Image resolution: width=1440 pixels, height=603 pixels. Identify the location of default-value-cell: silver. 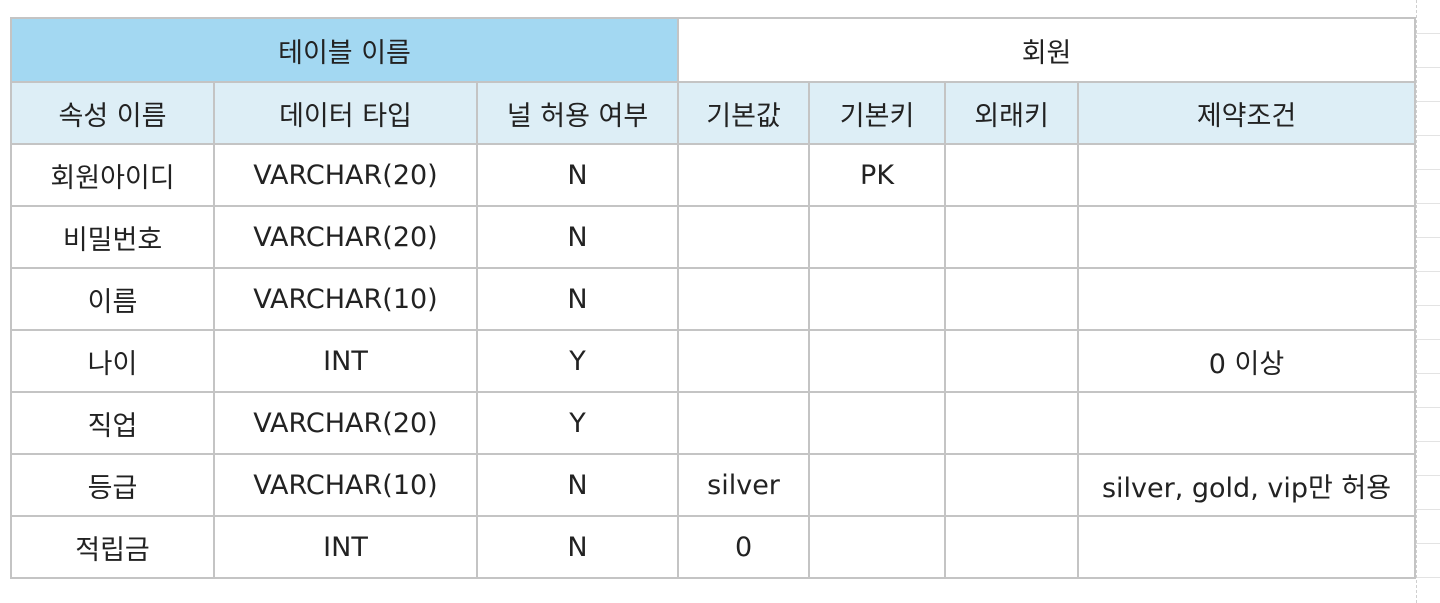
(744, 485).